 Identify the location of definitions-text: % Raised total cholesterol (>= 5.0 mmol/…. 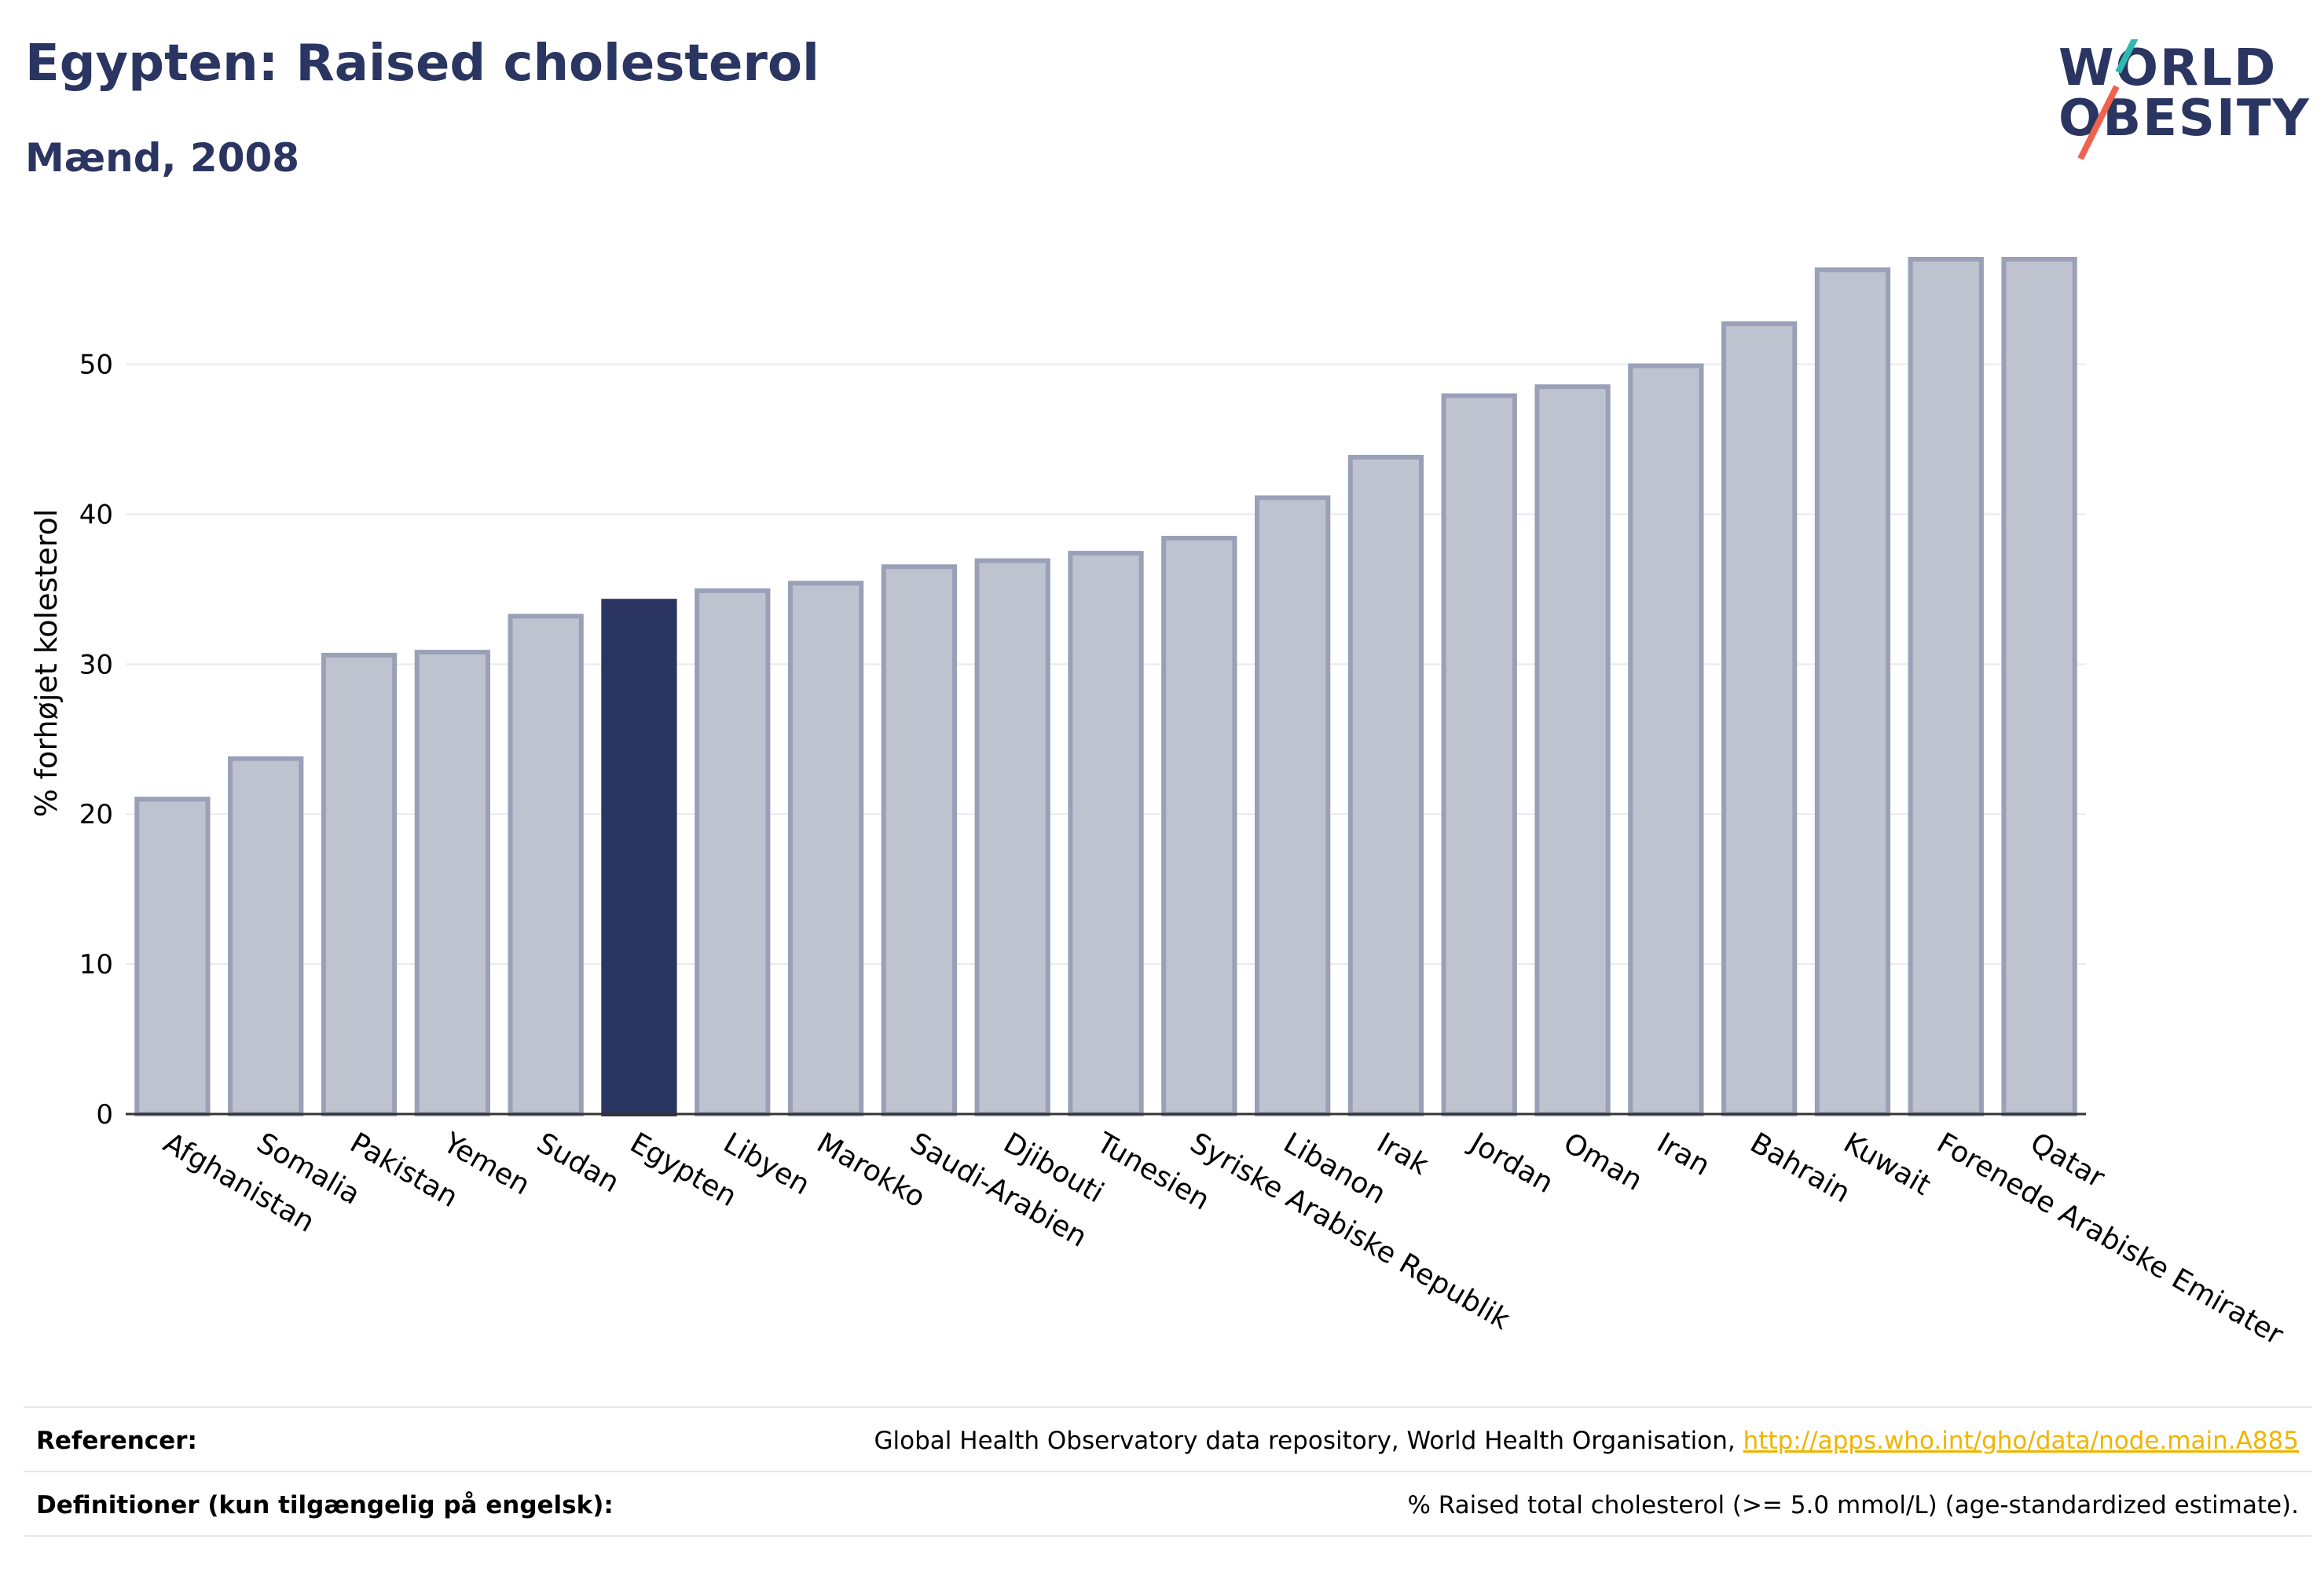
(1853, 1505).